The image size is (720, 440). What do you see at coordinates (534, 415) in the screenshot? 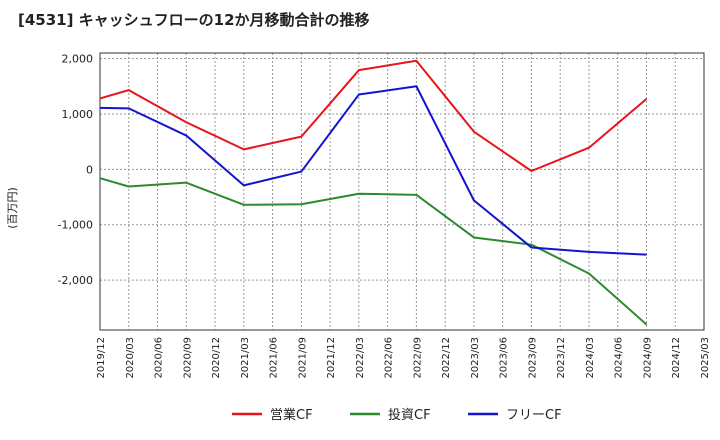
I see `legend-label: フリーCF` at bounding box center [534, 415].